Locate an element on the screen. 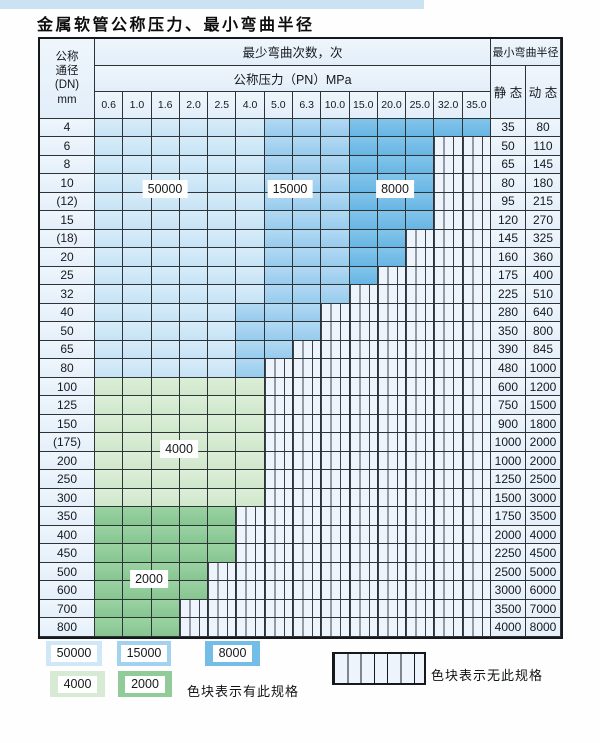 The width and height of the screenshot is (600, 743). dn-cell: (12) is located at coordinates (67, 202).